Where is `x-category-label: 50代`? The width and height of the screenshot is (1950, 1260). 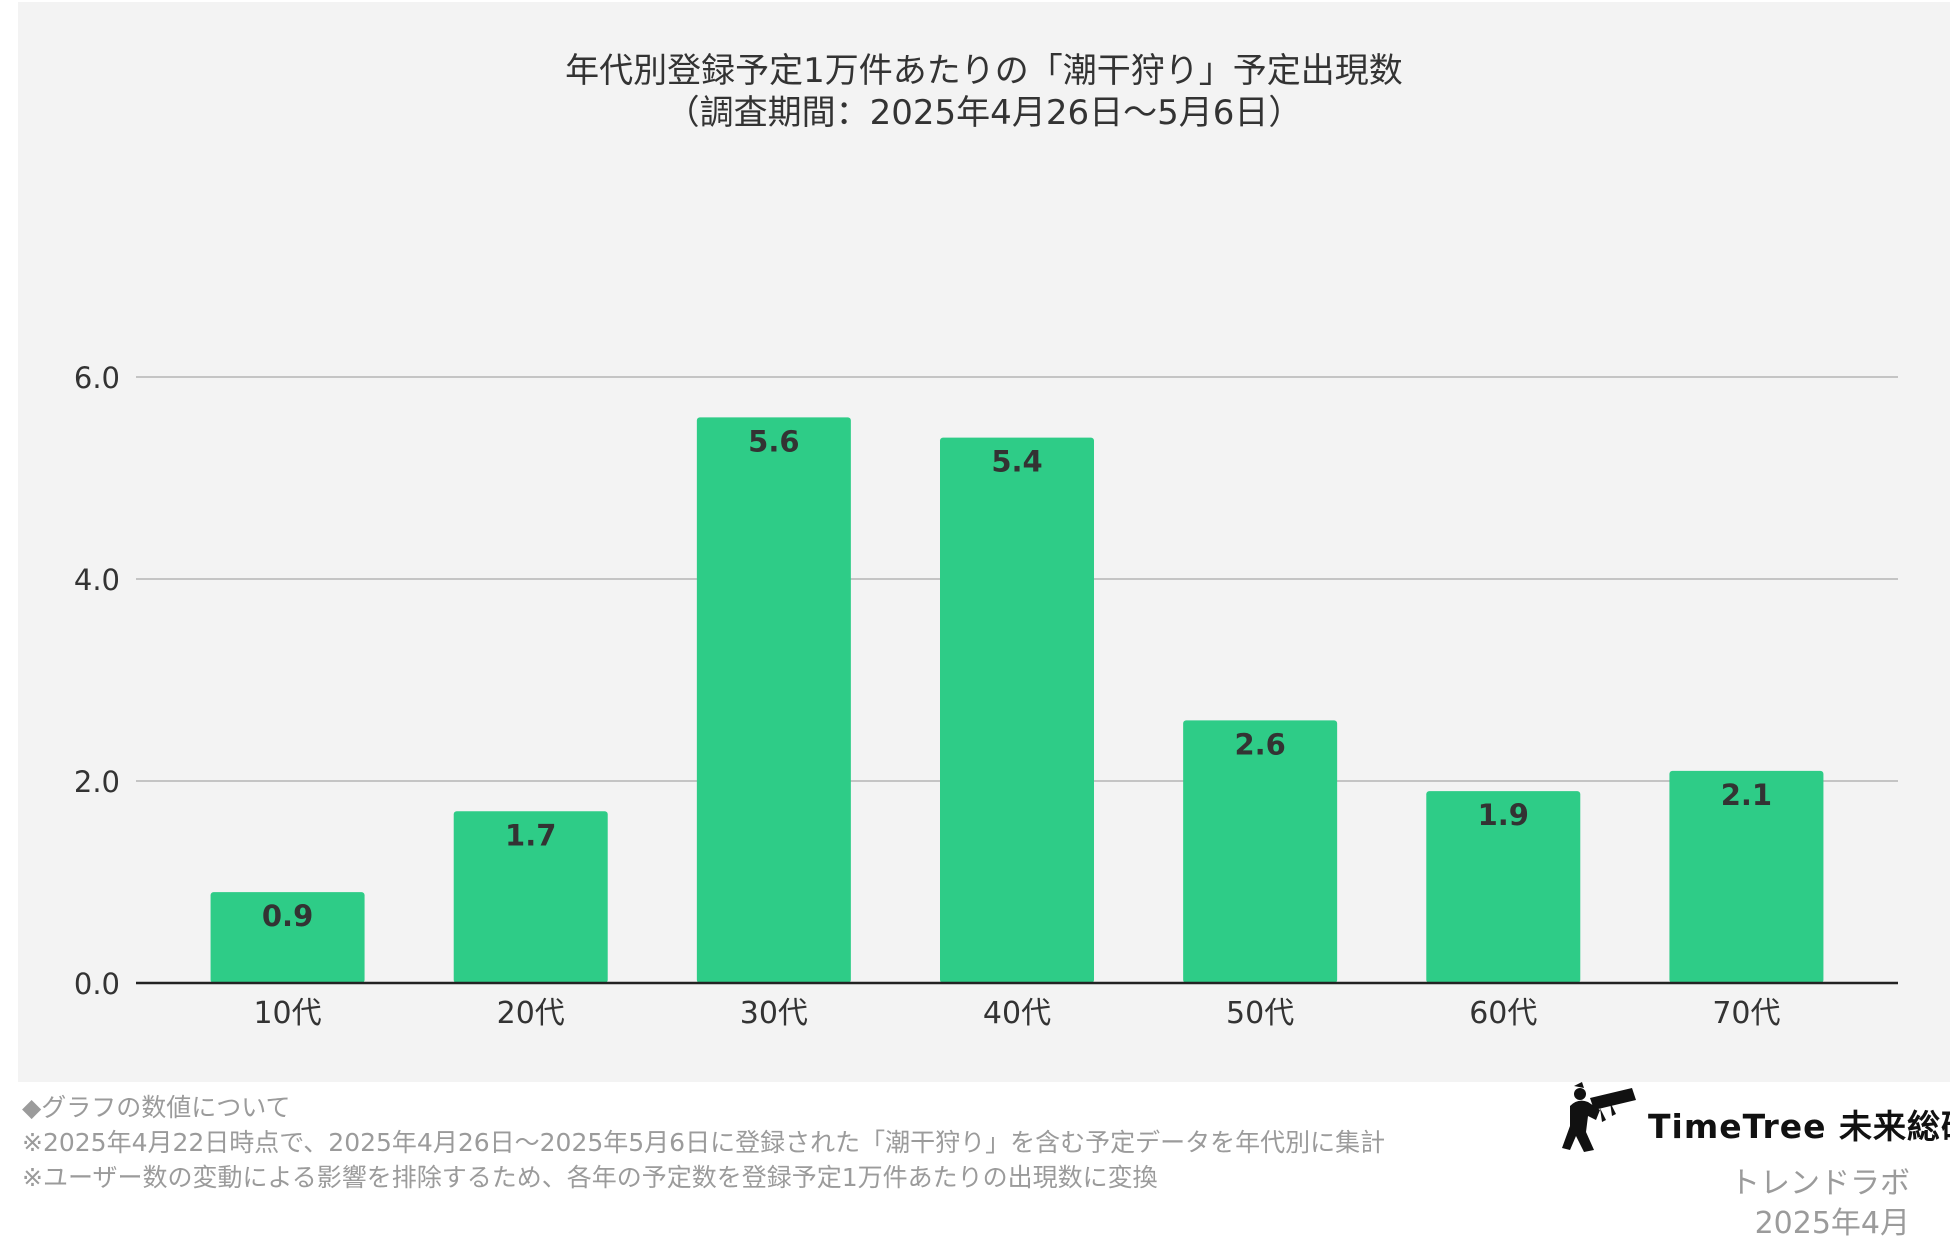
x-category-label: 50代 is located at coordinates (1260, 1013).